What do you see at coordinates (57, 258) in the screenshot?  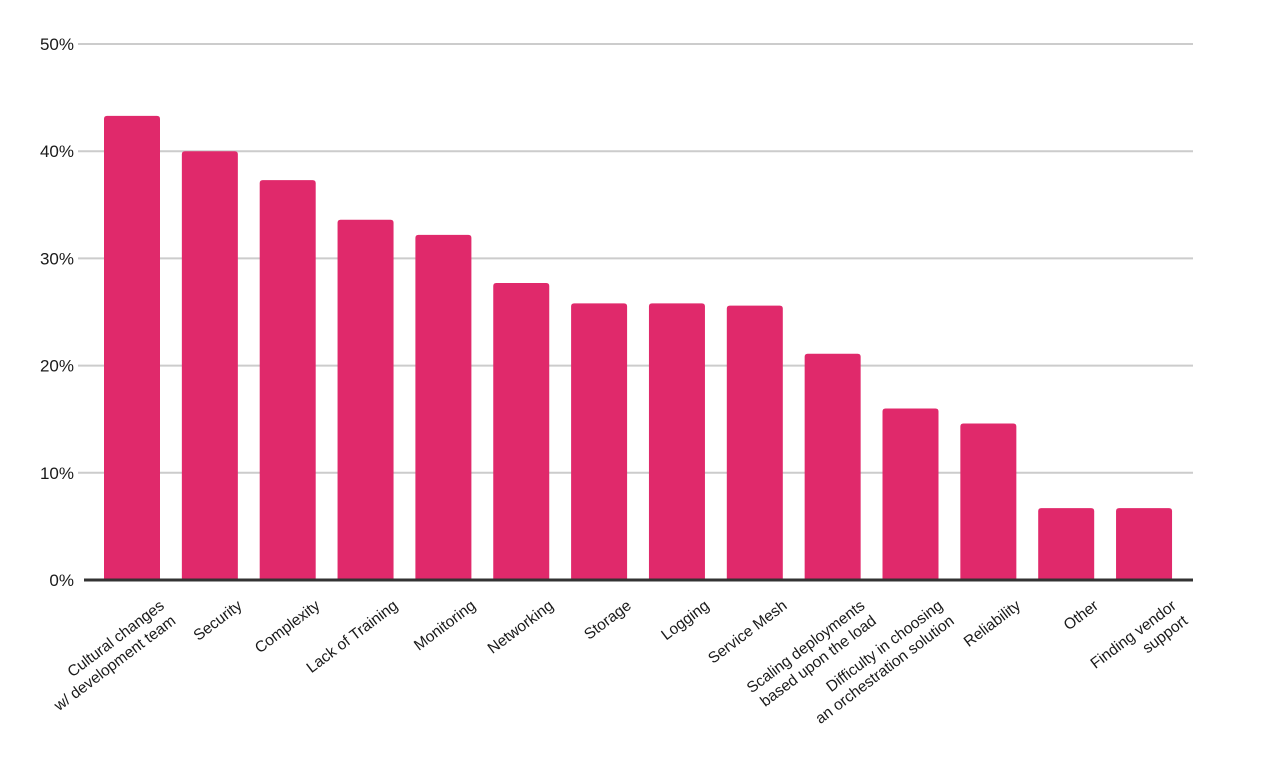 I see `y-tick-label: 30%` at bounding box center [57, 258].